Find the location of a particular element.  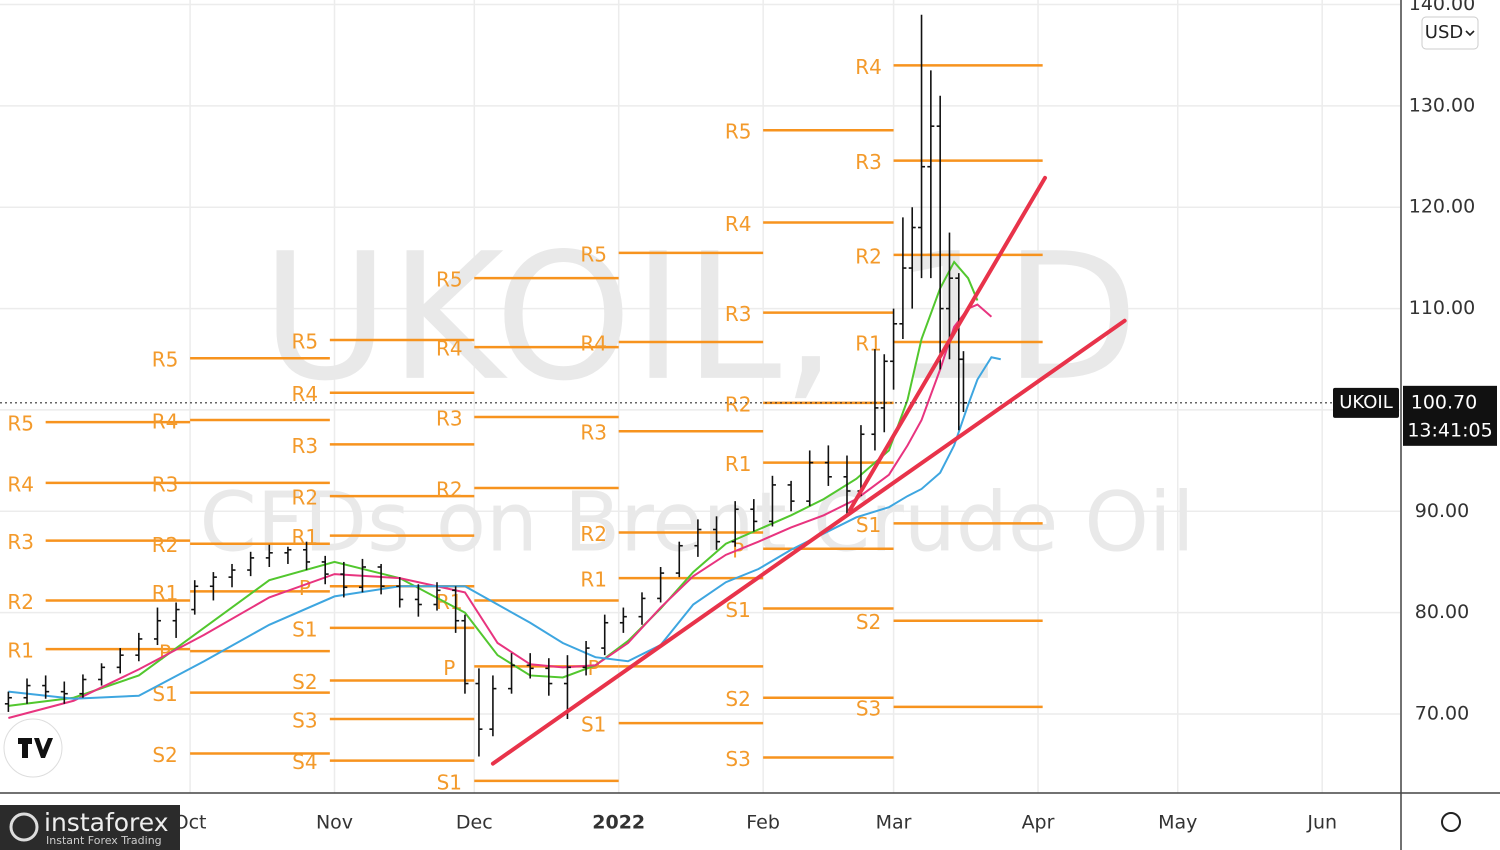

x-tick-label: Nov is located at coordinates (334, 823).